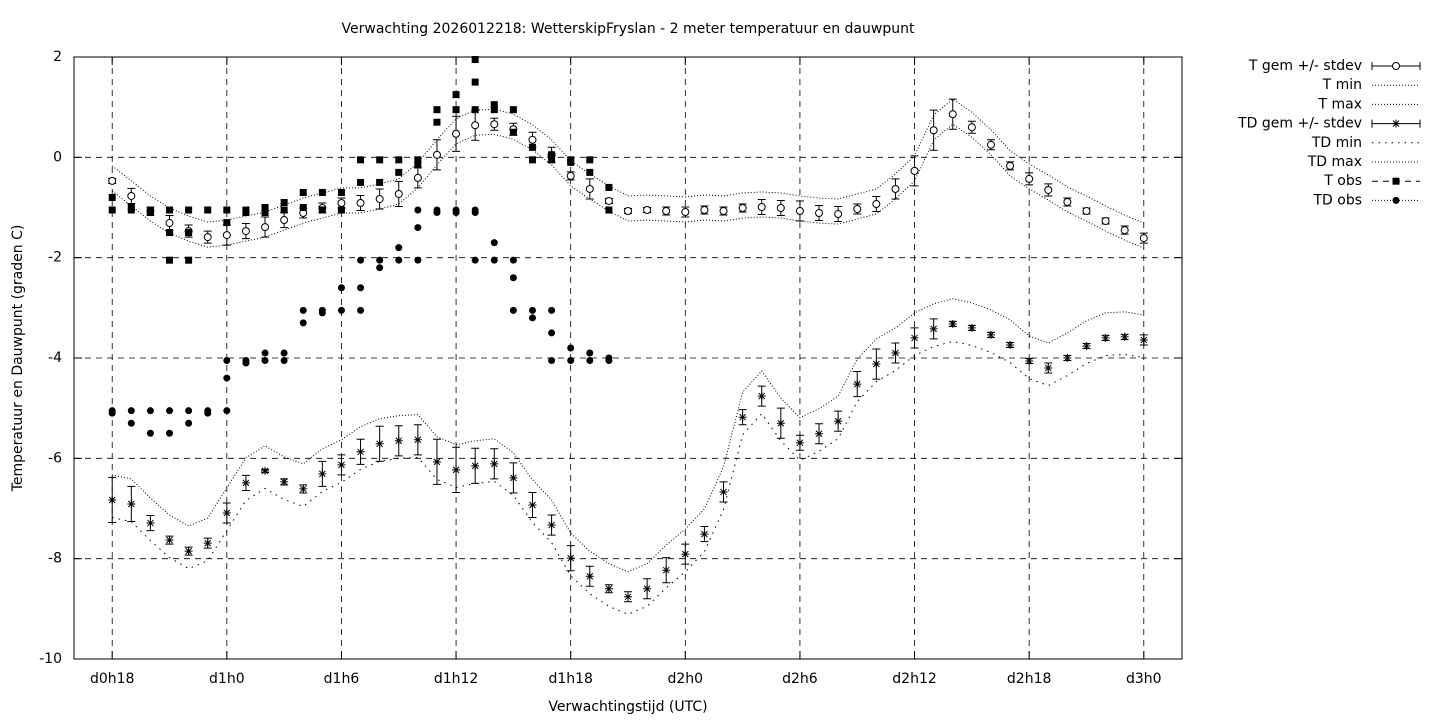 This screenshot has height=720, width=1440. I want to click on y-axis-label: Temperatuur en Dauwpunt (graden C), so click(18, 359).